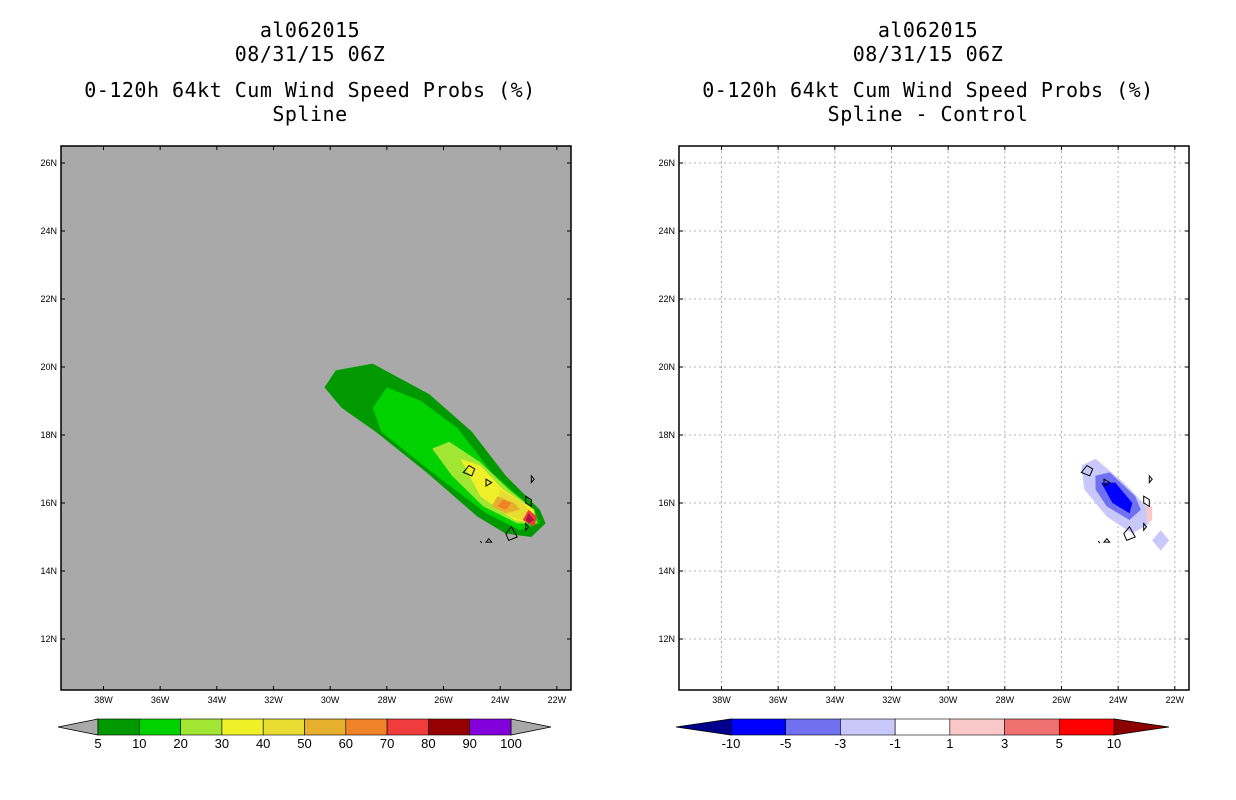  I want to click on colorbar-label: 90, so click(469, 743).